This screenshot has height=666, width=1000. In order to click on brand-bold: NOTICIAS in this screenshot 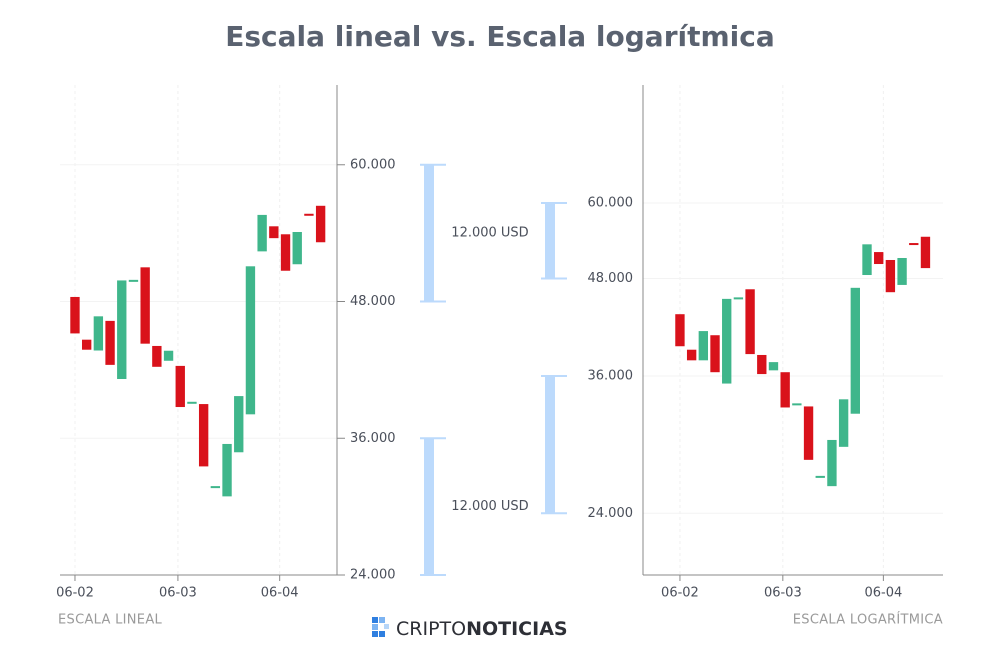, I will do `click(517, 629)`.